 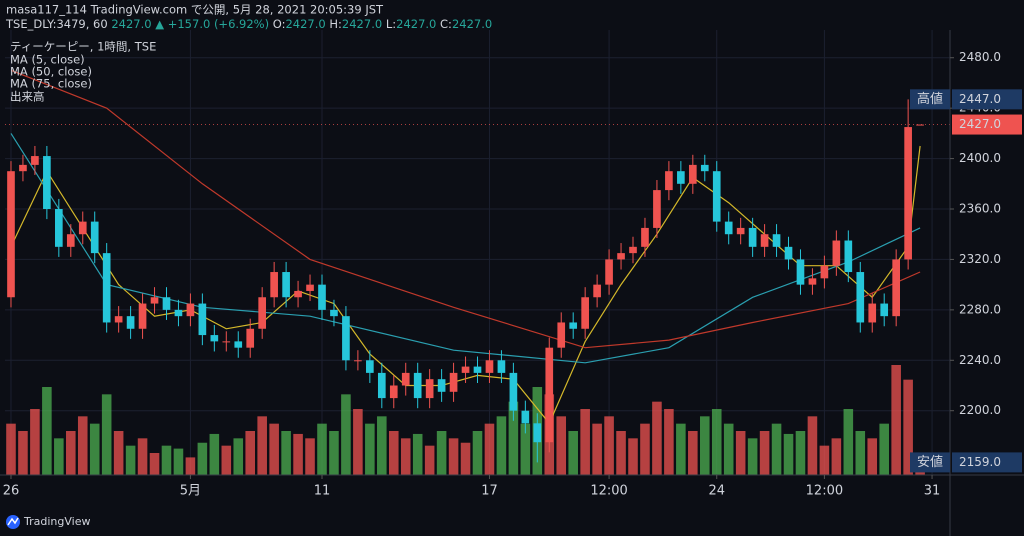 I want to click on y-tick-label: 2200.0, so click(x=980, y=410).